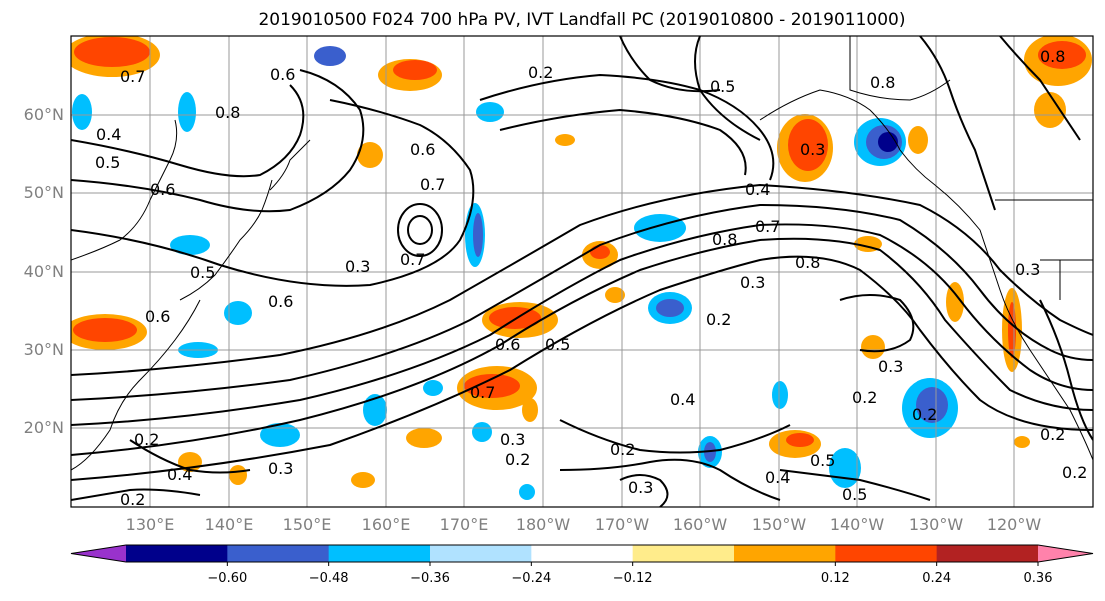  What do you see at coordinates (150, 524) in the screenshot?
I see `lon-label: 130°E` at bounding box center [150, 524].